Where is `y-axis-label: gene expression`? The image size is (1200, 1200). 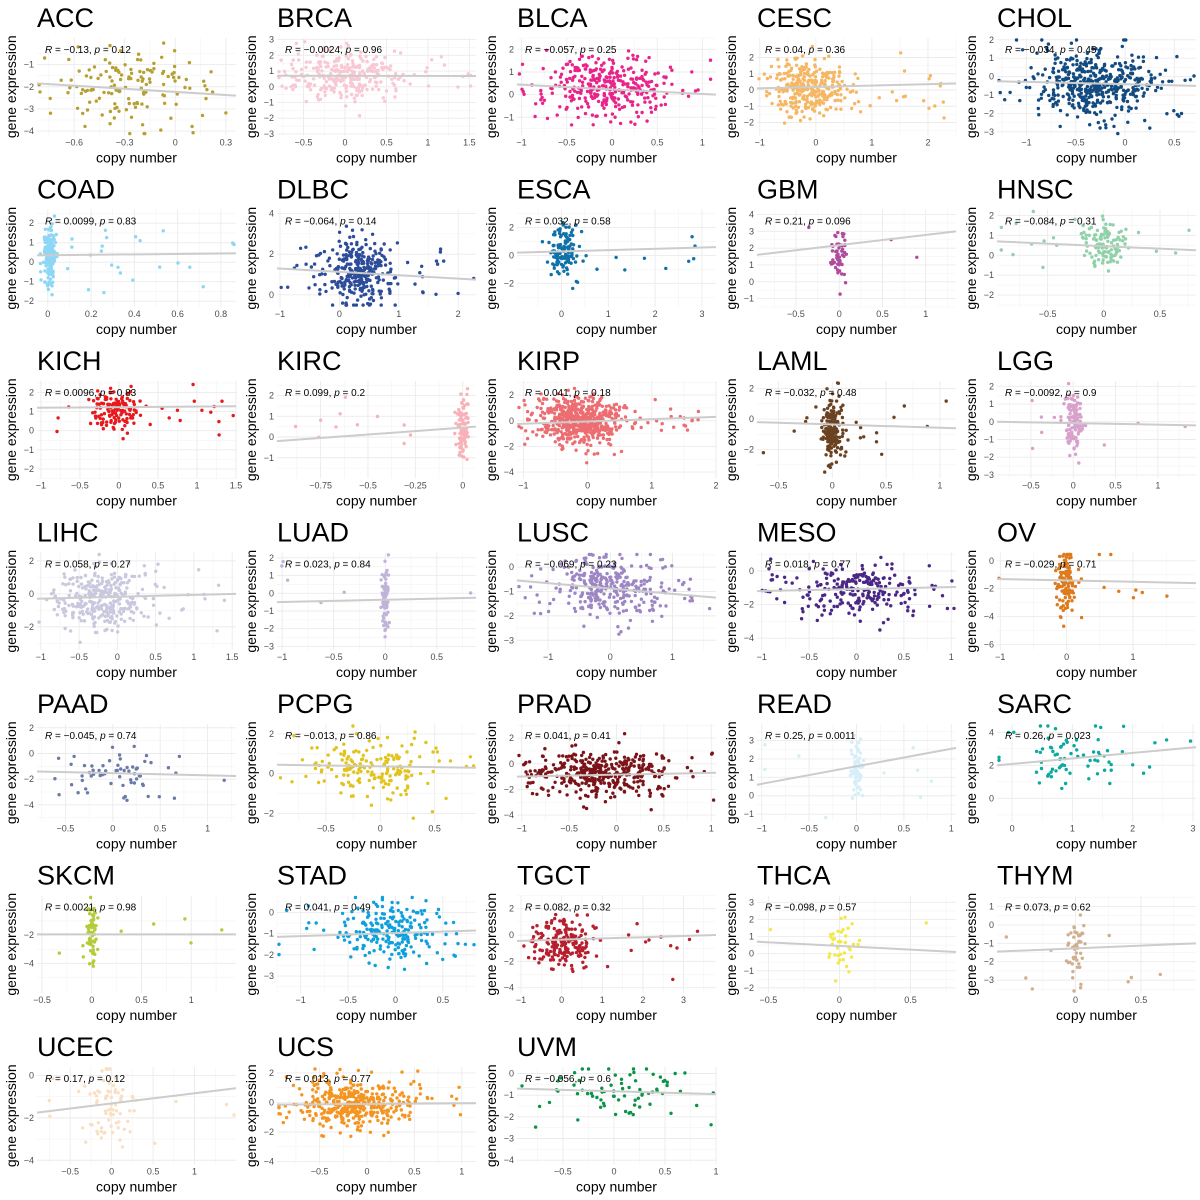 y-axis-label: gene expression is located at coordinates (251, 429).